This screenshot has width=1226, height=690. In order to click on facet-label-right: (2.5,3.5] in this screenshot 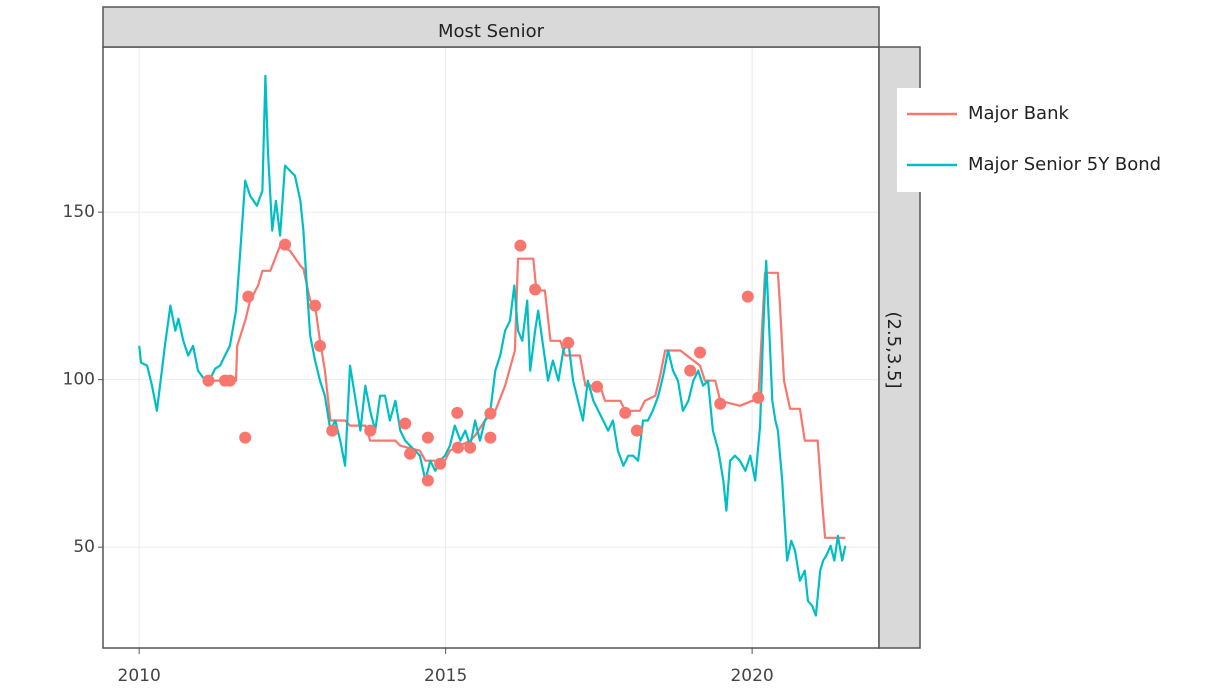, I will do `click(893, 349)`.